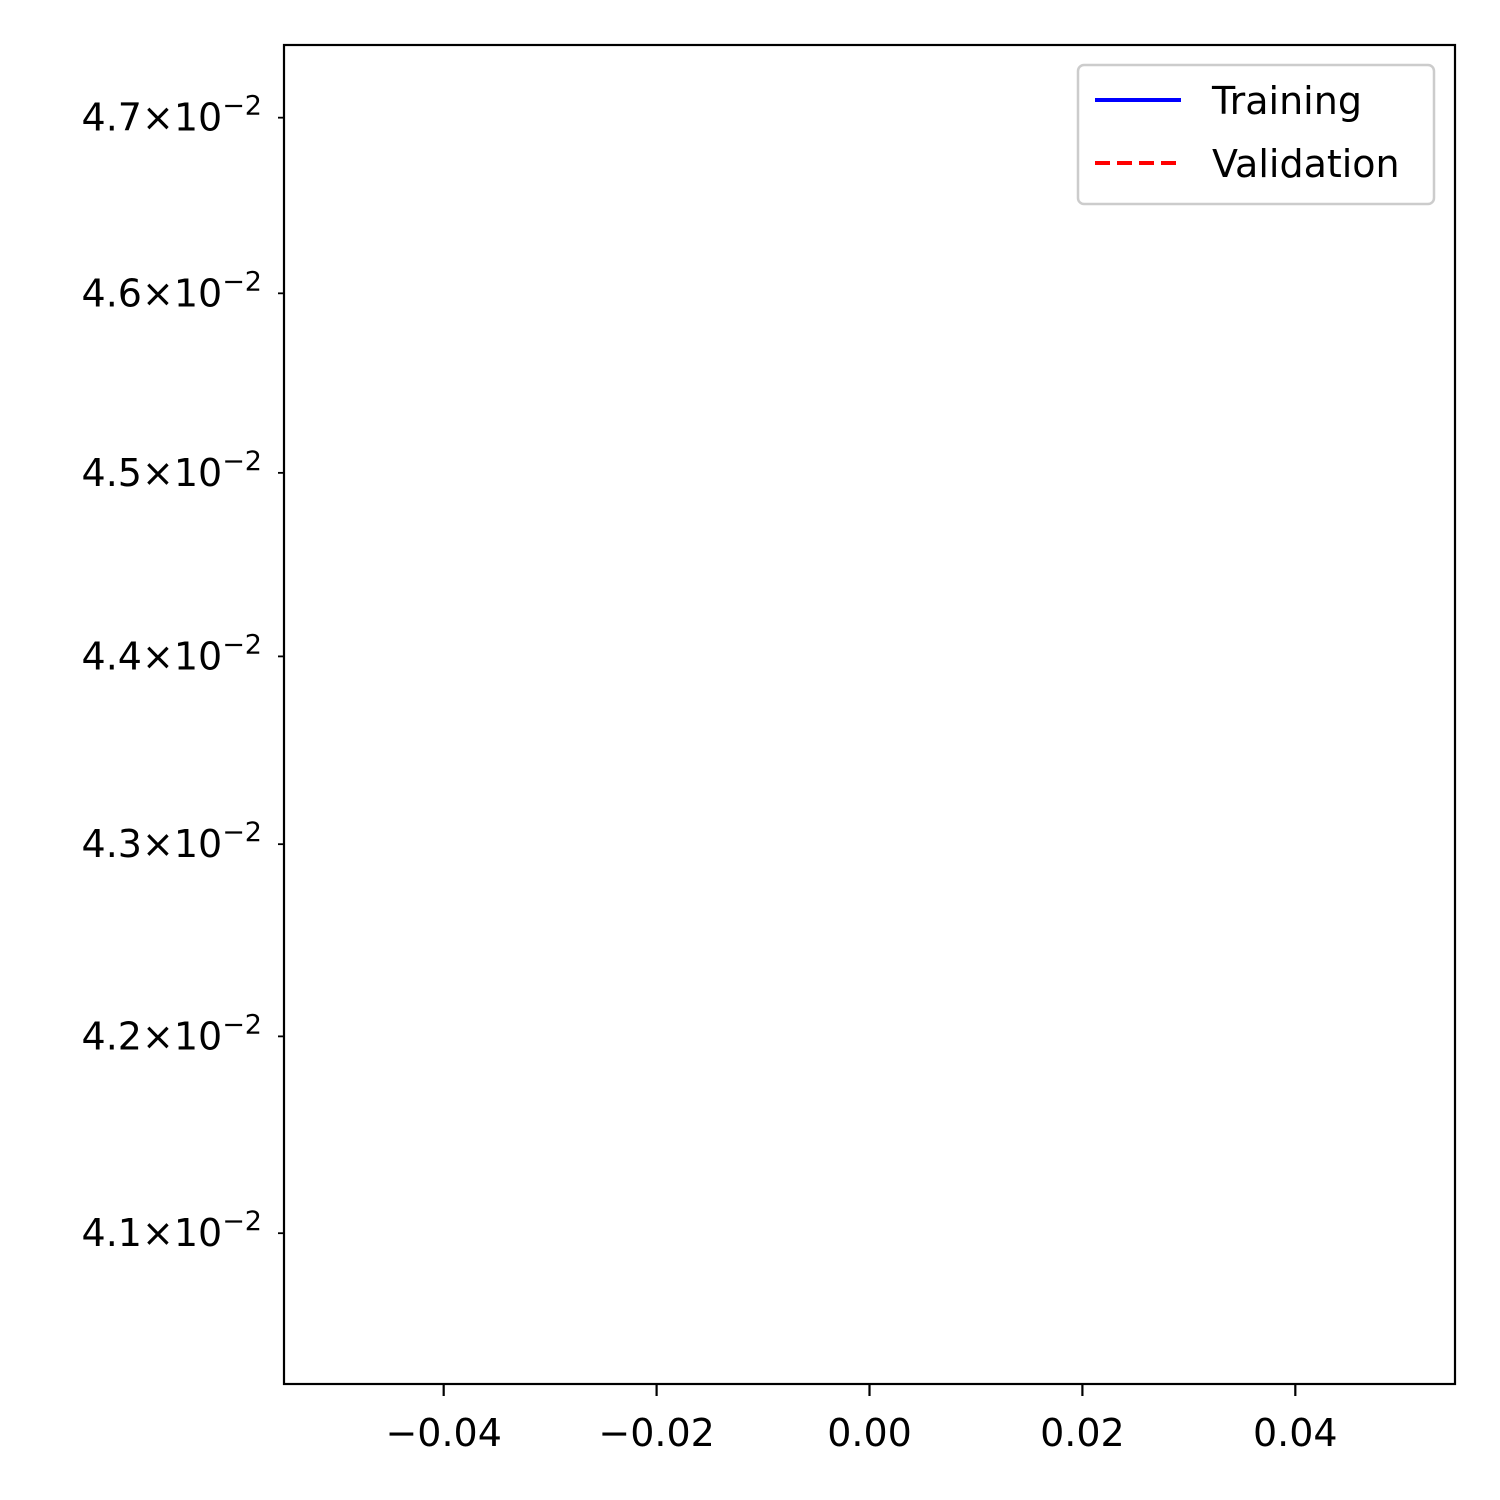 This screenshot has height=1500, width=1500. Describe the element at coordinates (1256, 134) in the screenshot. I see `legend: Training Validation` at that location.